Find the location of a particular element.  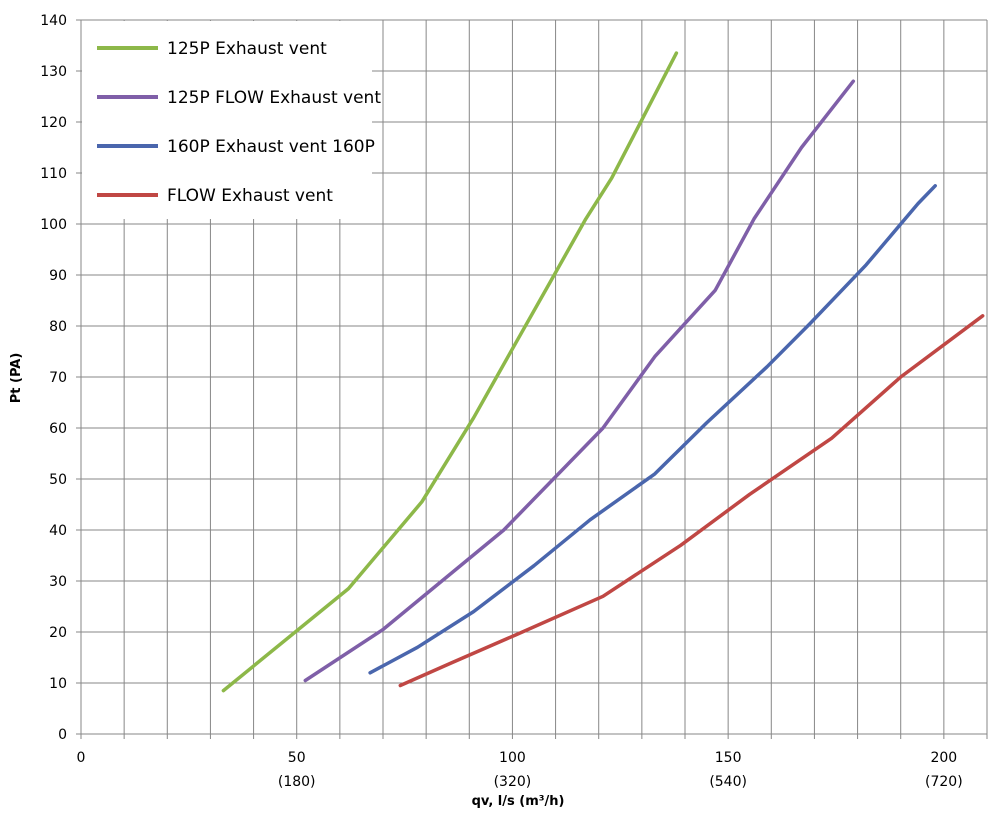

y-tick-label: 70 is located at coordinates (58, 378).